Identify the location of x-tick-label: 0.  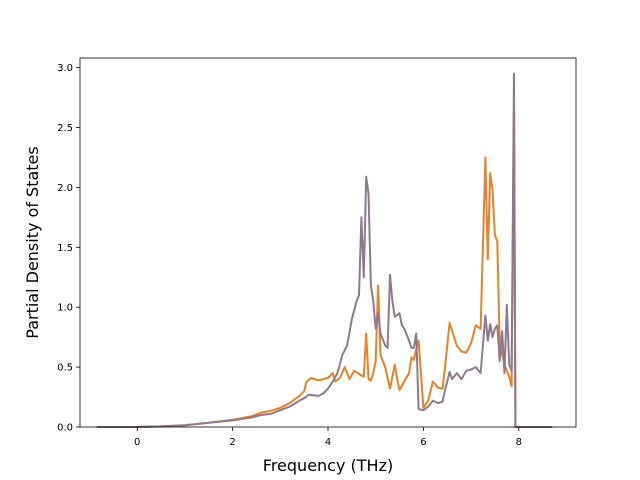
(137, 442).